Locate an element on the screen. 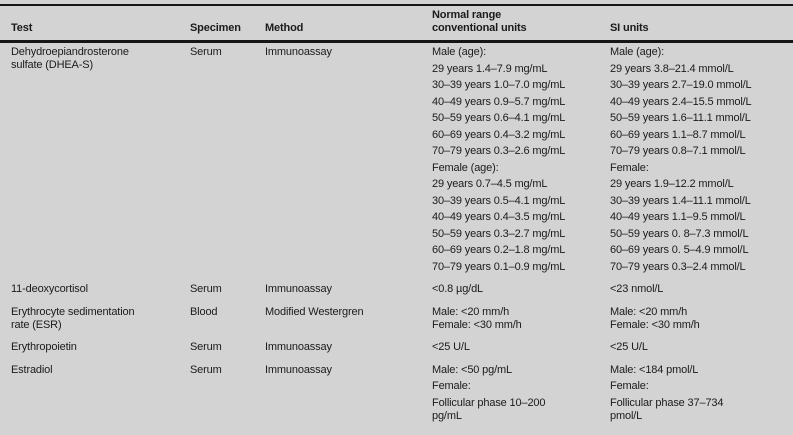  cell-text: 40–49 years 0.4–3.5 mg/mL is located at coordinates (499, 217).